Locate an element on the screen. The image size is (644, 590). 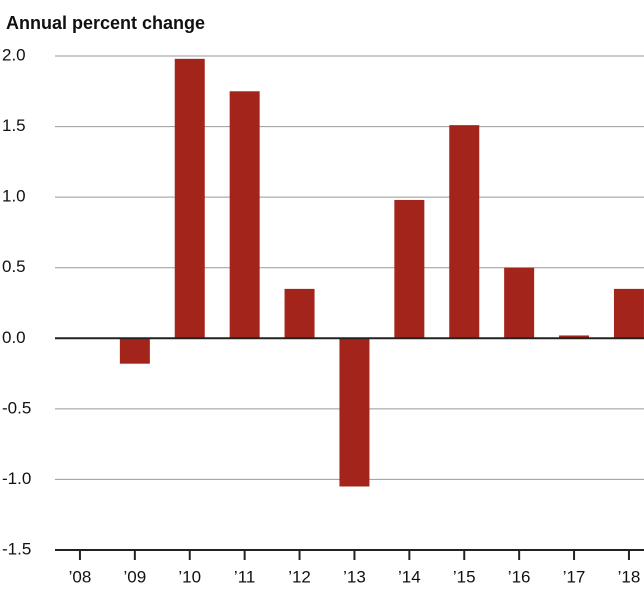
y-tick-label: -0.5 is located at coordinates (16, 407).